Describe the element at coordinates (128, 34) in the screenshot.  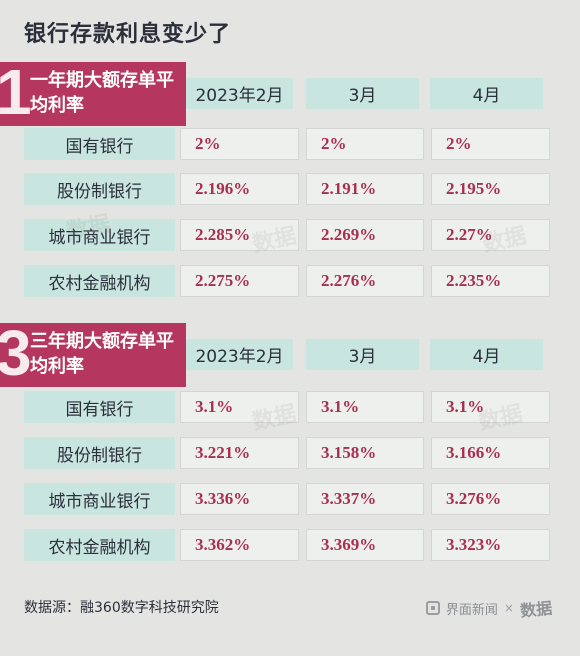
I see `page-title: 银行存款利息变少了` at that location.